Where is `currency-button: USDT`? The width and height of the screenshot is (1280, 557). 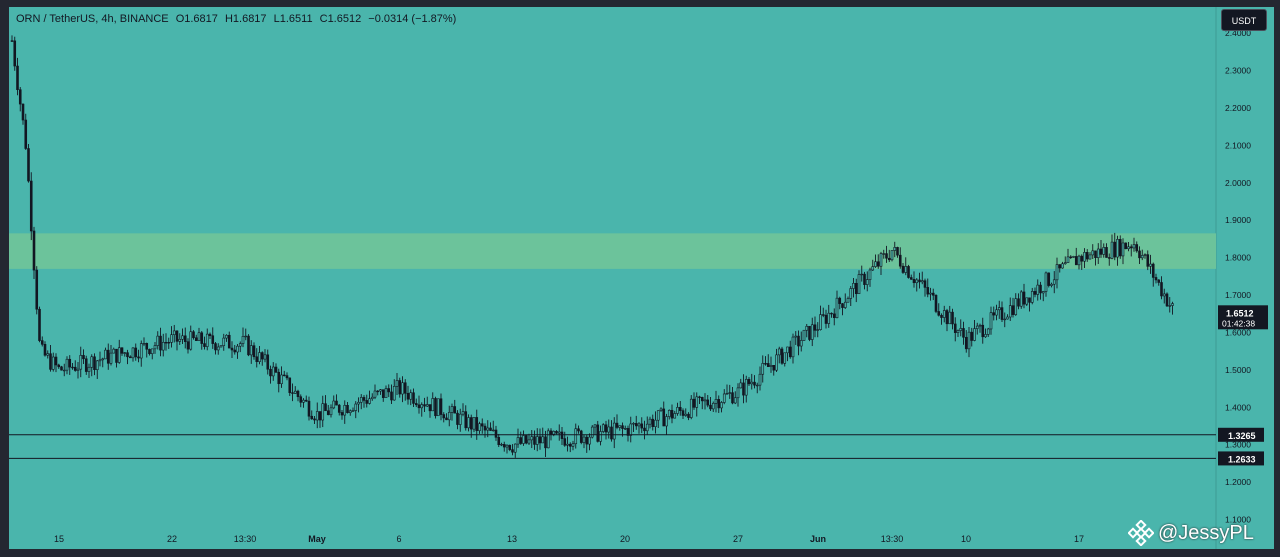
currency-button: USDT is located at coordinates (1244, 20).